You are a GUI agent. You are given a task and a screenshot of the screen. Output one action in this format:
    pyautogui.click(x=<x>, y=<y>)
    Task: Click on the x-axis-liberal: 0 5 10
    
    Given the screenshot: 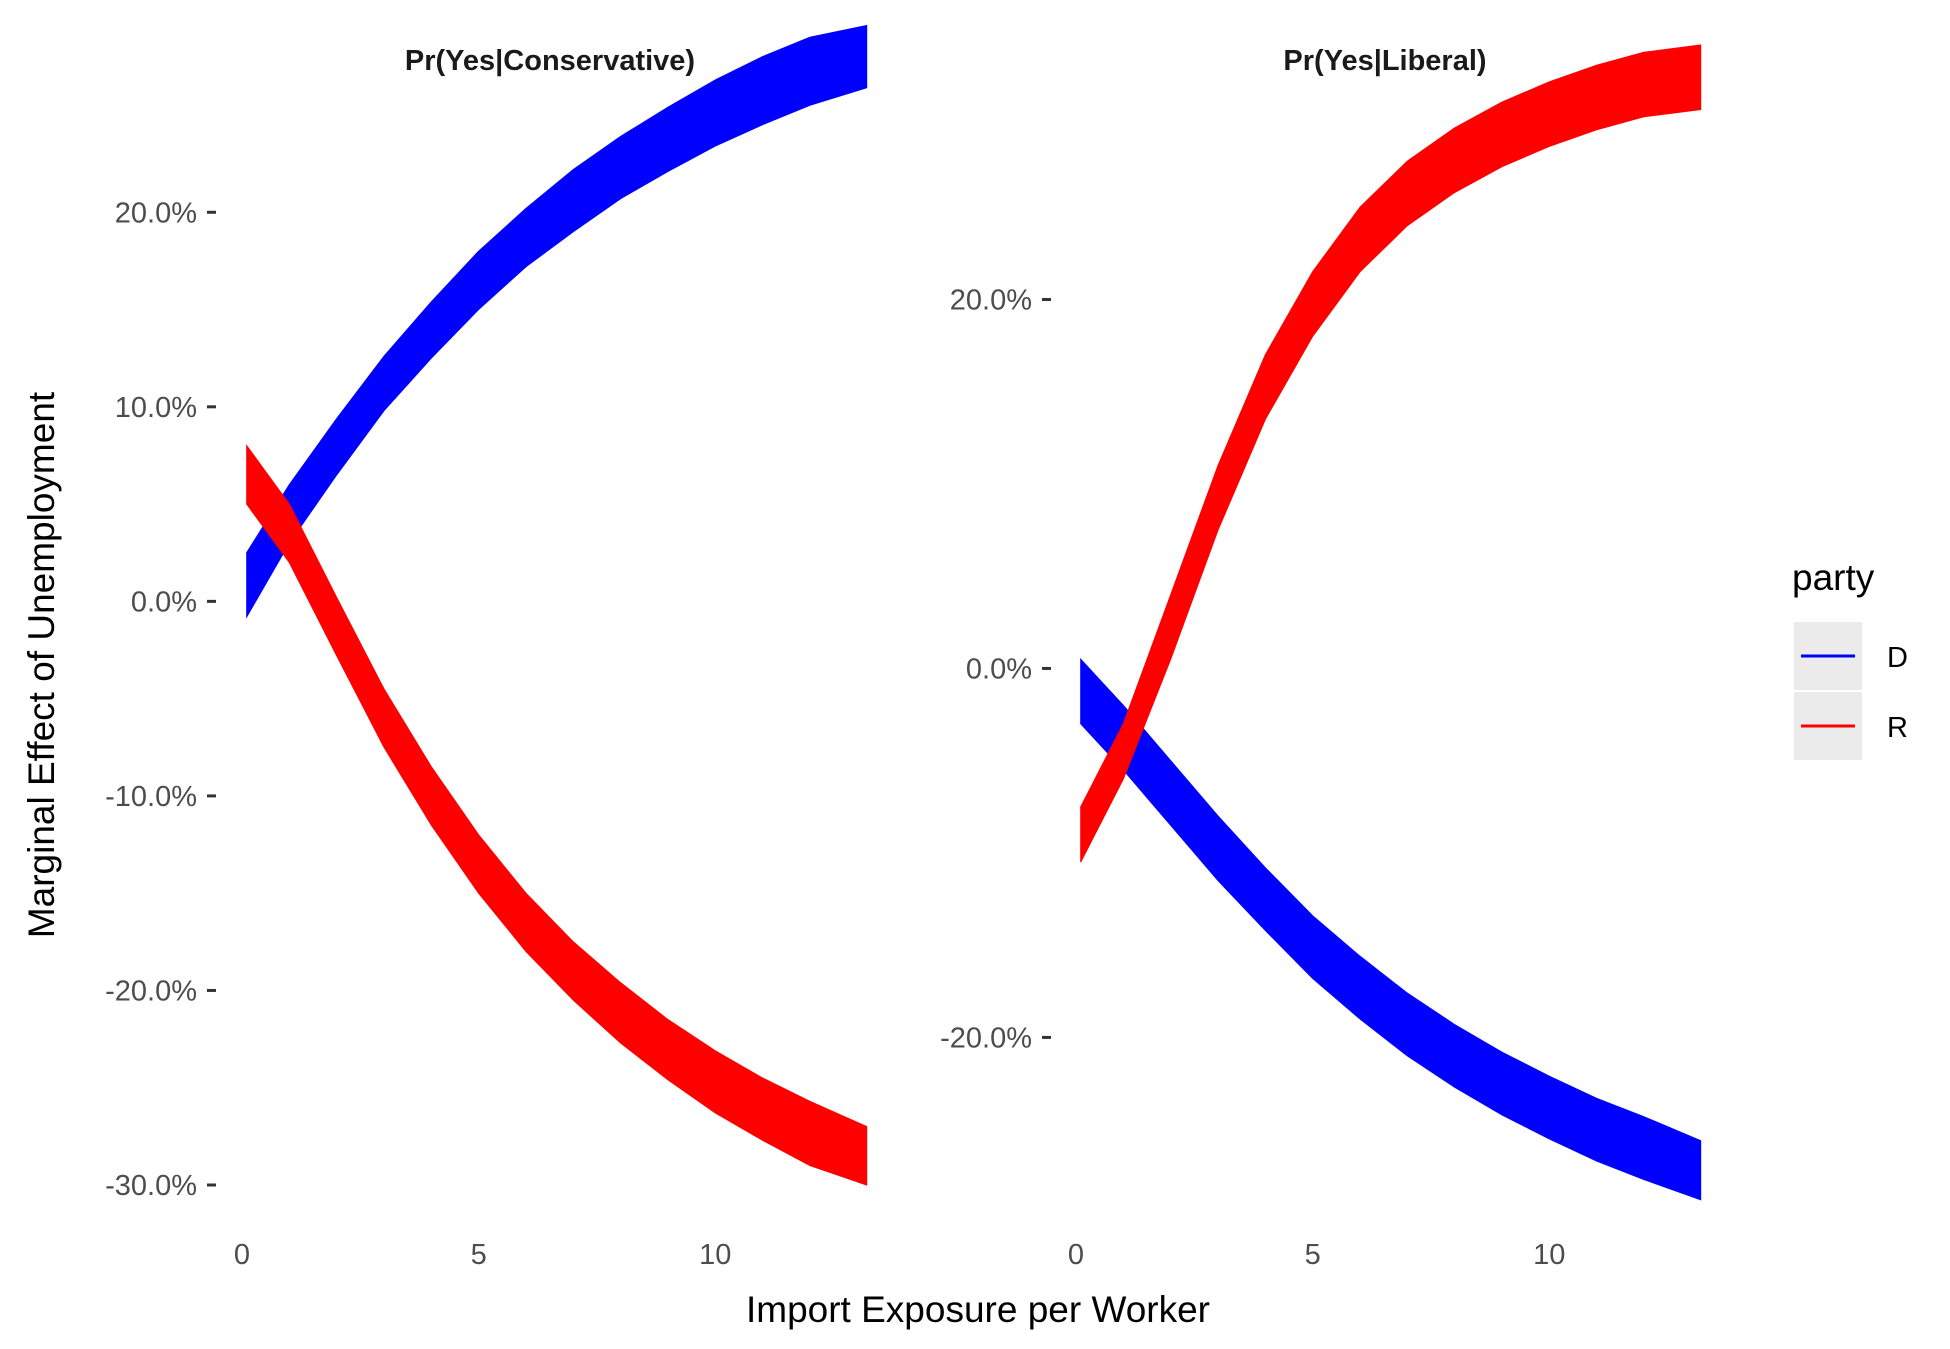 What is the action you would take?
    pyautogui.click(x=1316, y=1255)
    